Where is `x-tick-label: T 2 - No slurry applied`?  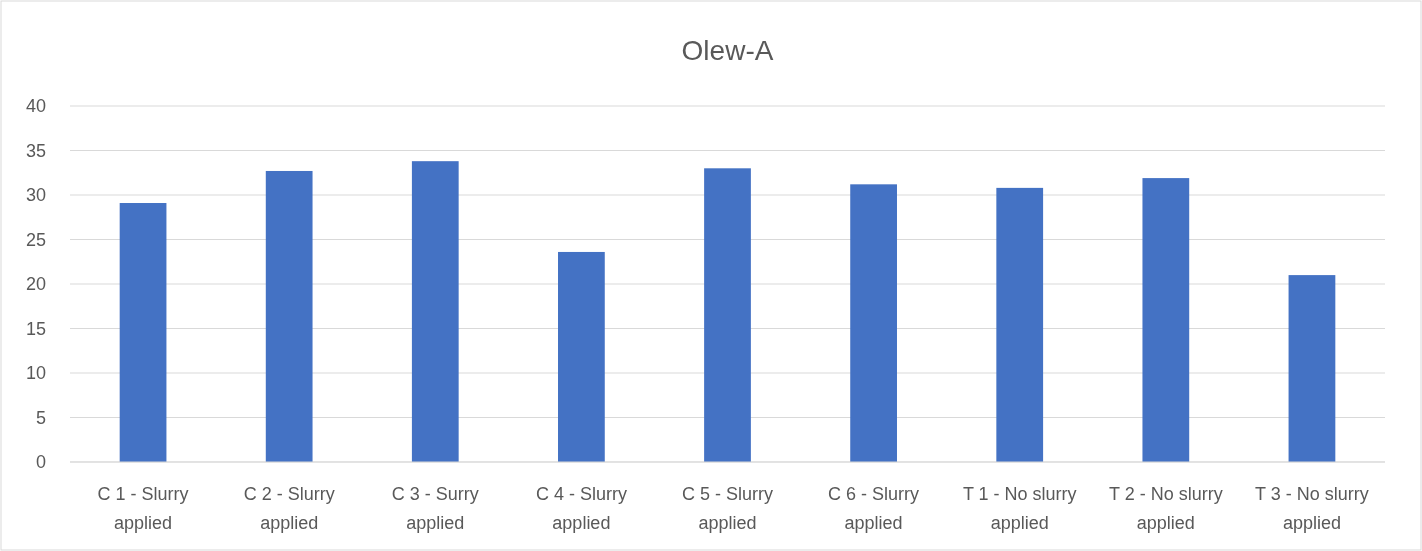
x-tick-label: T 2 - No slurry applied is located at coordinates (1165, 508).